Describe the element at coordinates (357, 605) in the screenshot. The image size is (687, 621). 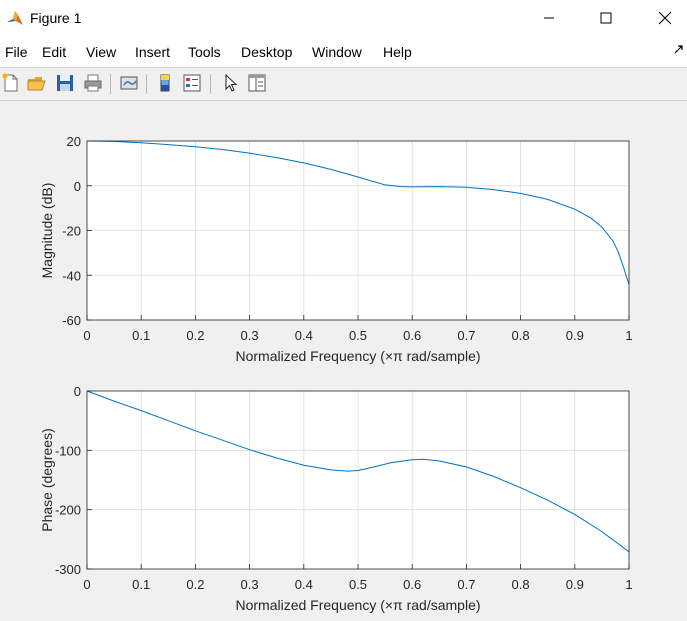
I see `phase-x-axis-label: Normalized Frequency (×π rad/sample)` at that location.